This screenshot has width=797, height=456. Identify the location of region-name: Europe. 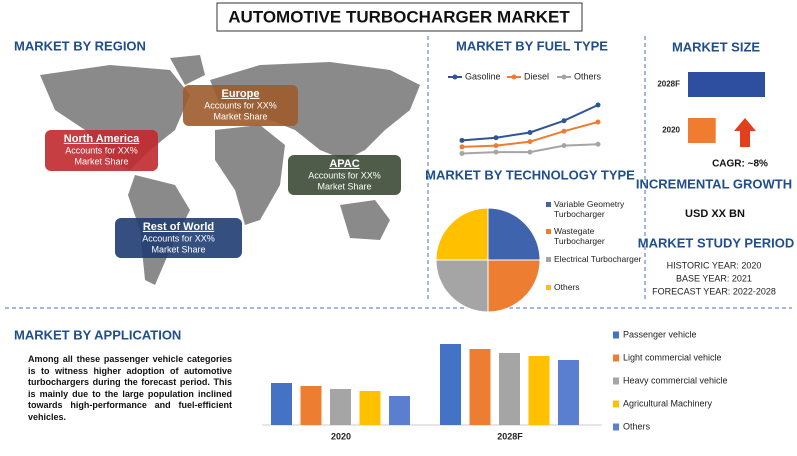
(241, 94).